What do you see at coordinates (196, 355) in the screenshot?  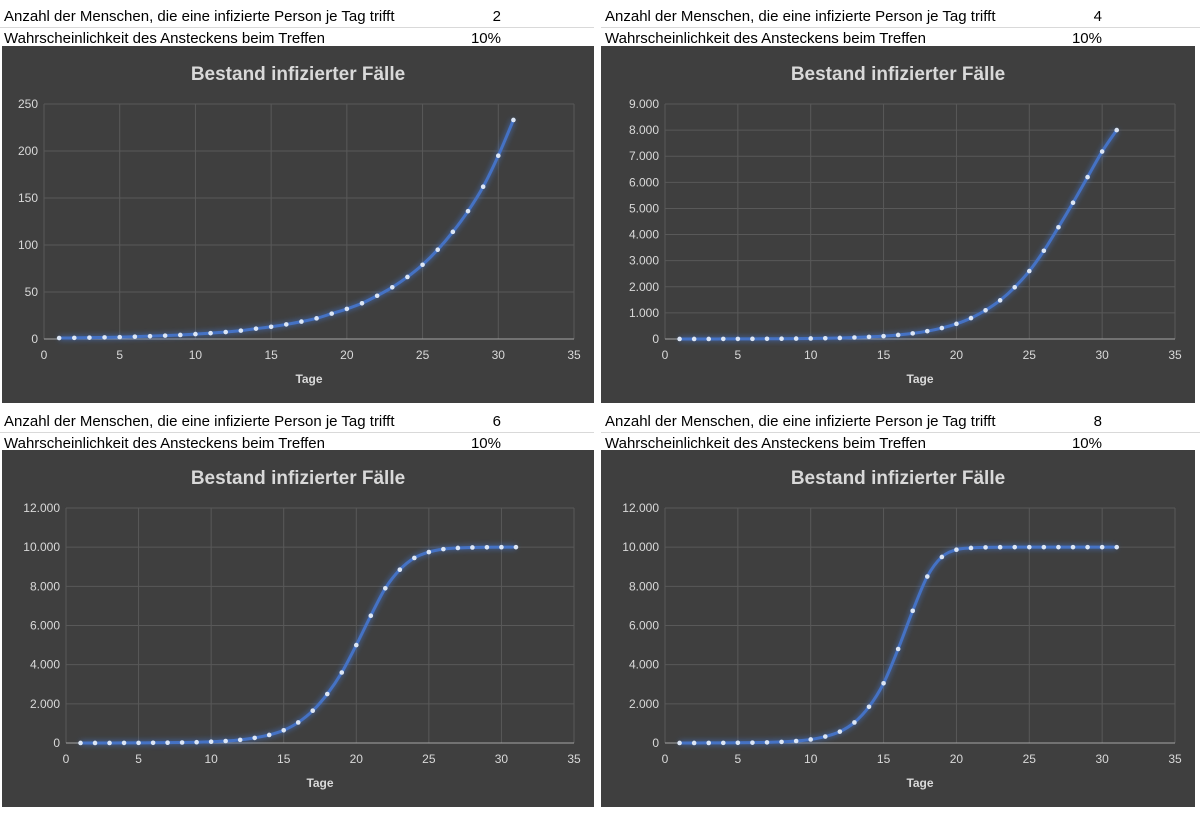 I see `x-tick-label: 10` at bounding box center [196, 355].